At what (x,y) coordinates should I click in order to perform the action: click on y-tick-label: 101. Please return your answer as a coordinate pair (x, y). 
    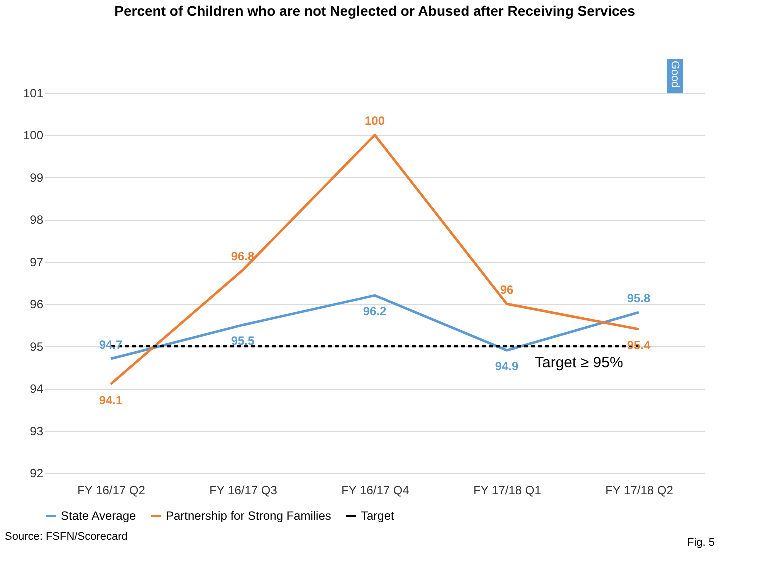
    Looking at the image, I should click on (33, 93).